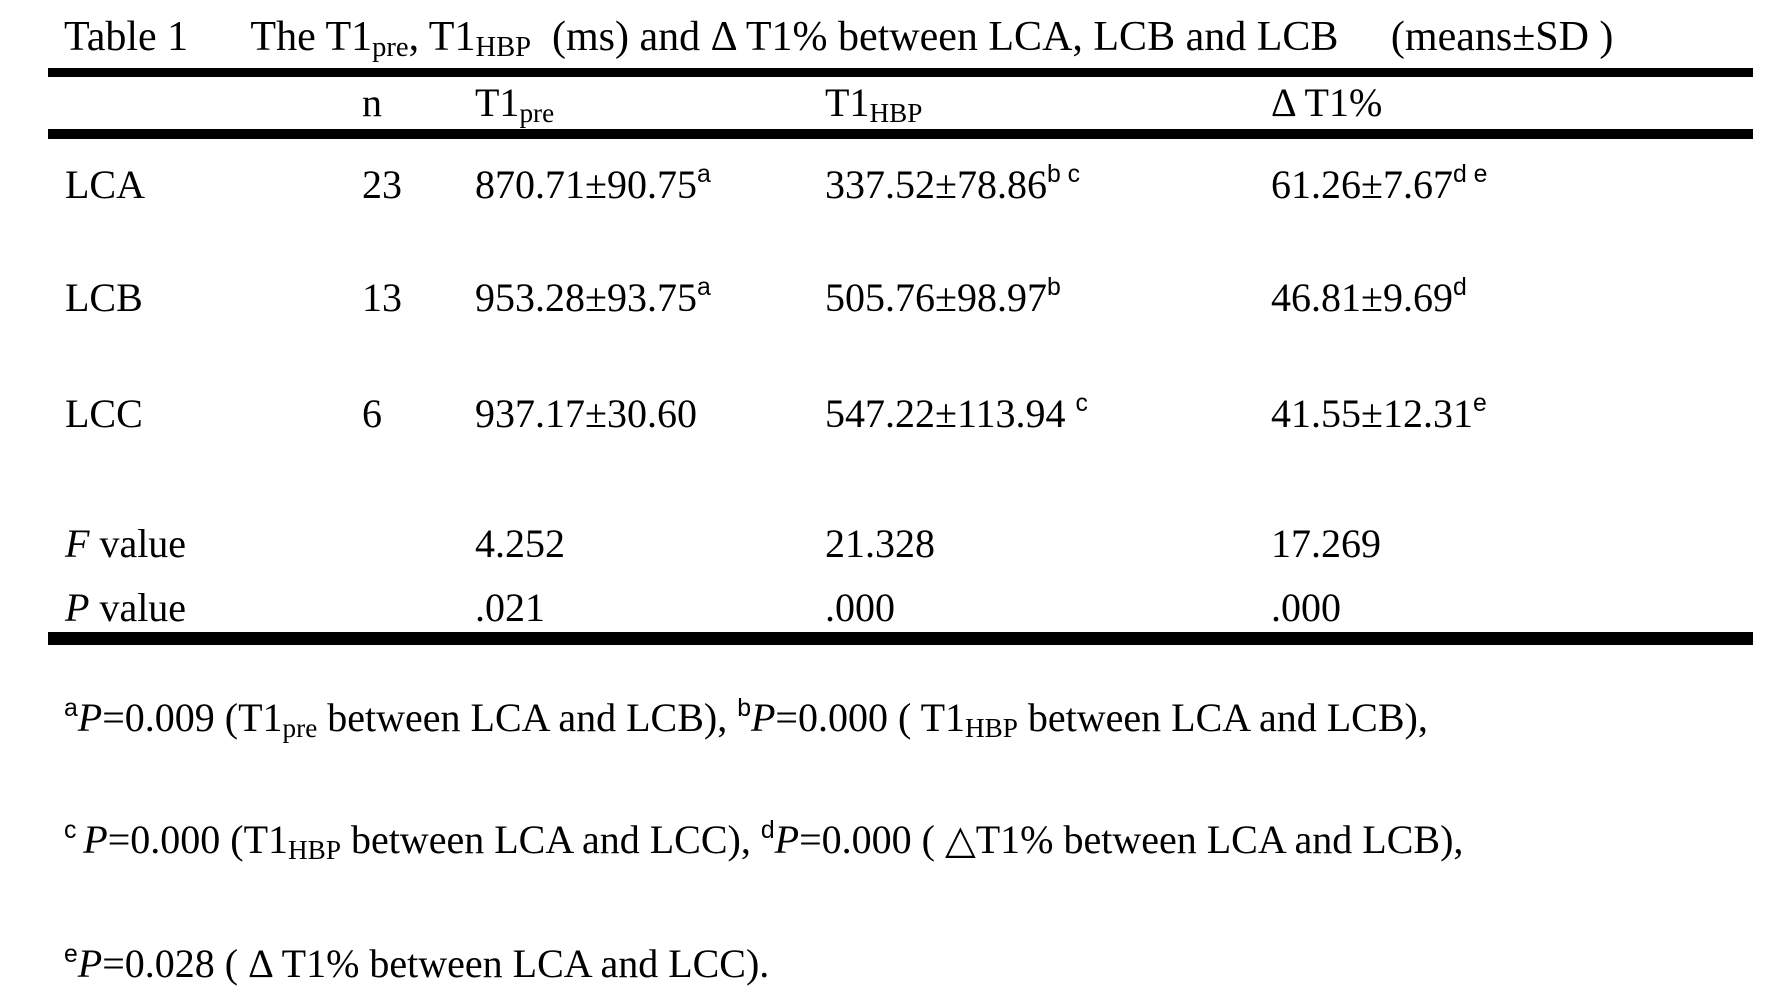 The width and height of the screenshot is (1778, 1008). I want to click on cell-t1pre: .021, so click(510, 607).